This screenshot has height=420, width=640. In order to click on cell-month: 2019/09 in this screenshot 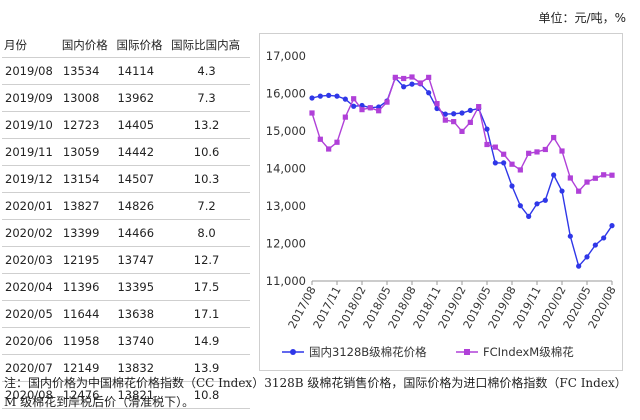, I will do `click(31, 98)`.